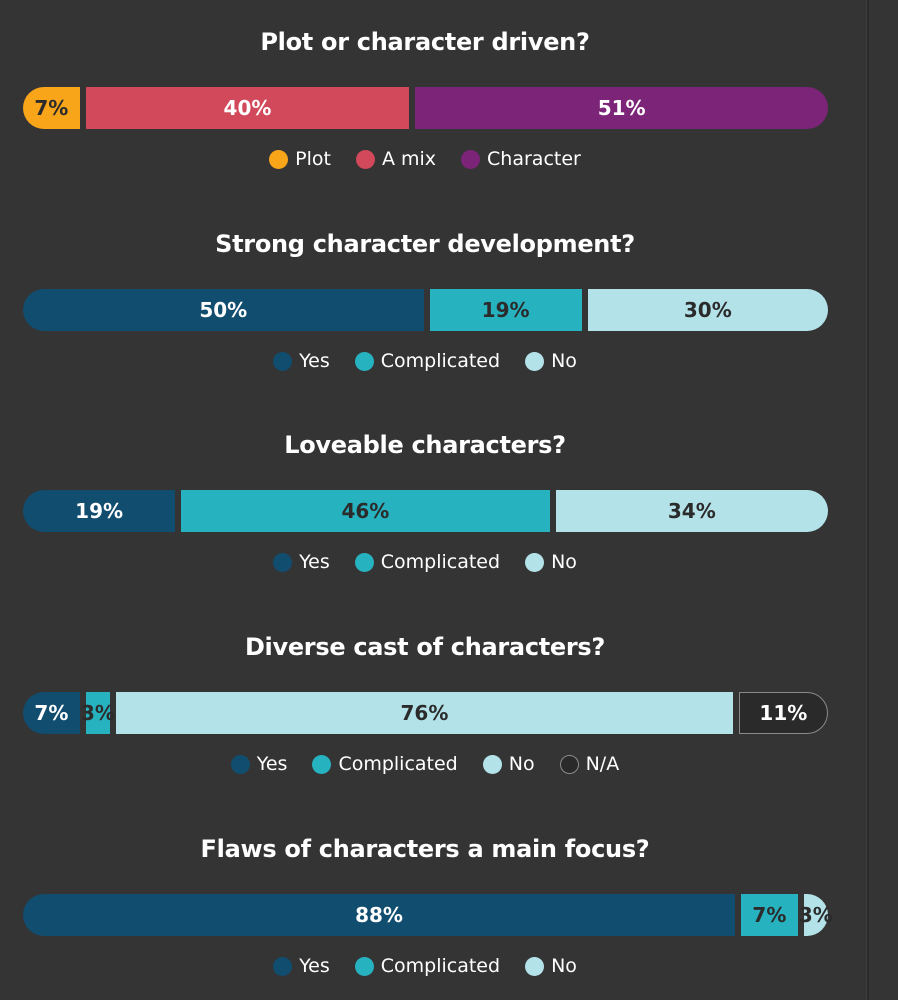  I want to click on bar-segment-complicated: 46%, so click(365, 511).